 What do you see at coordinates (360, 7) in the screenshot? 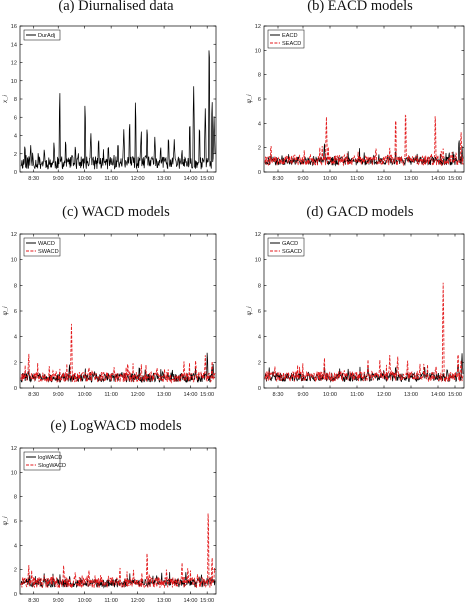
I see `chart-title: (b) EACD models` at bounding box center [360, 7].